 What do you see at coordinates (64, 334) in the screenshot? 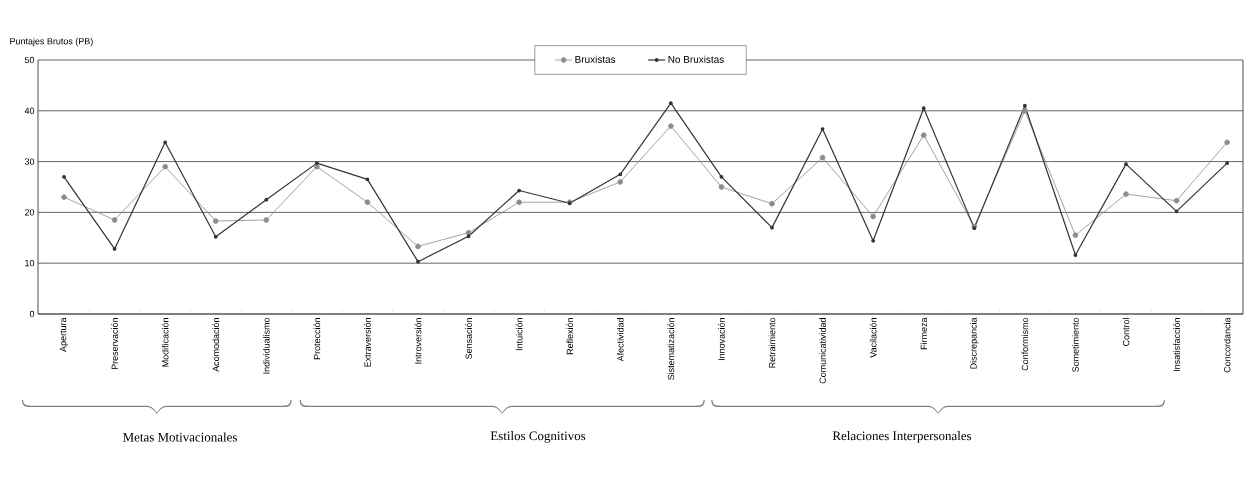
I see `x-tick-label: Apertura` at bounding box center [64, 334].